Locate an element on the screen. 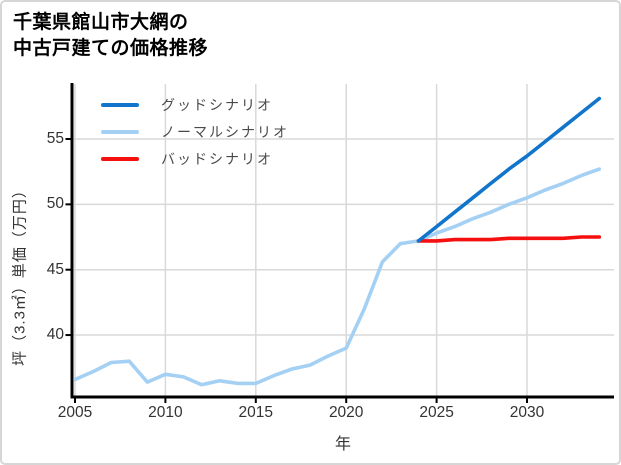 This screenshot has width=621, height=465. x-axis-label: 年 is located at coordinates (342, 444).